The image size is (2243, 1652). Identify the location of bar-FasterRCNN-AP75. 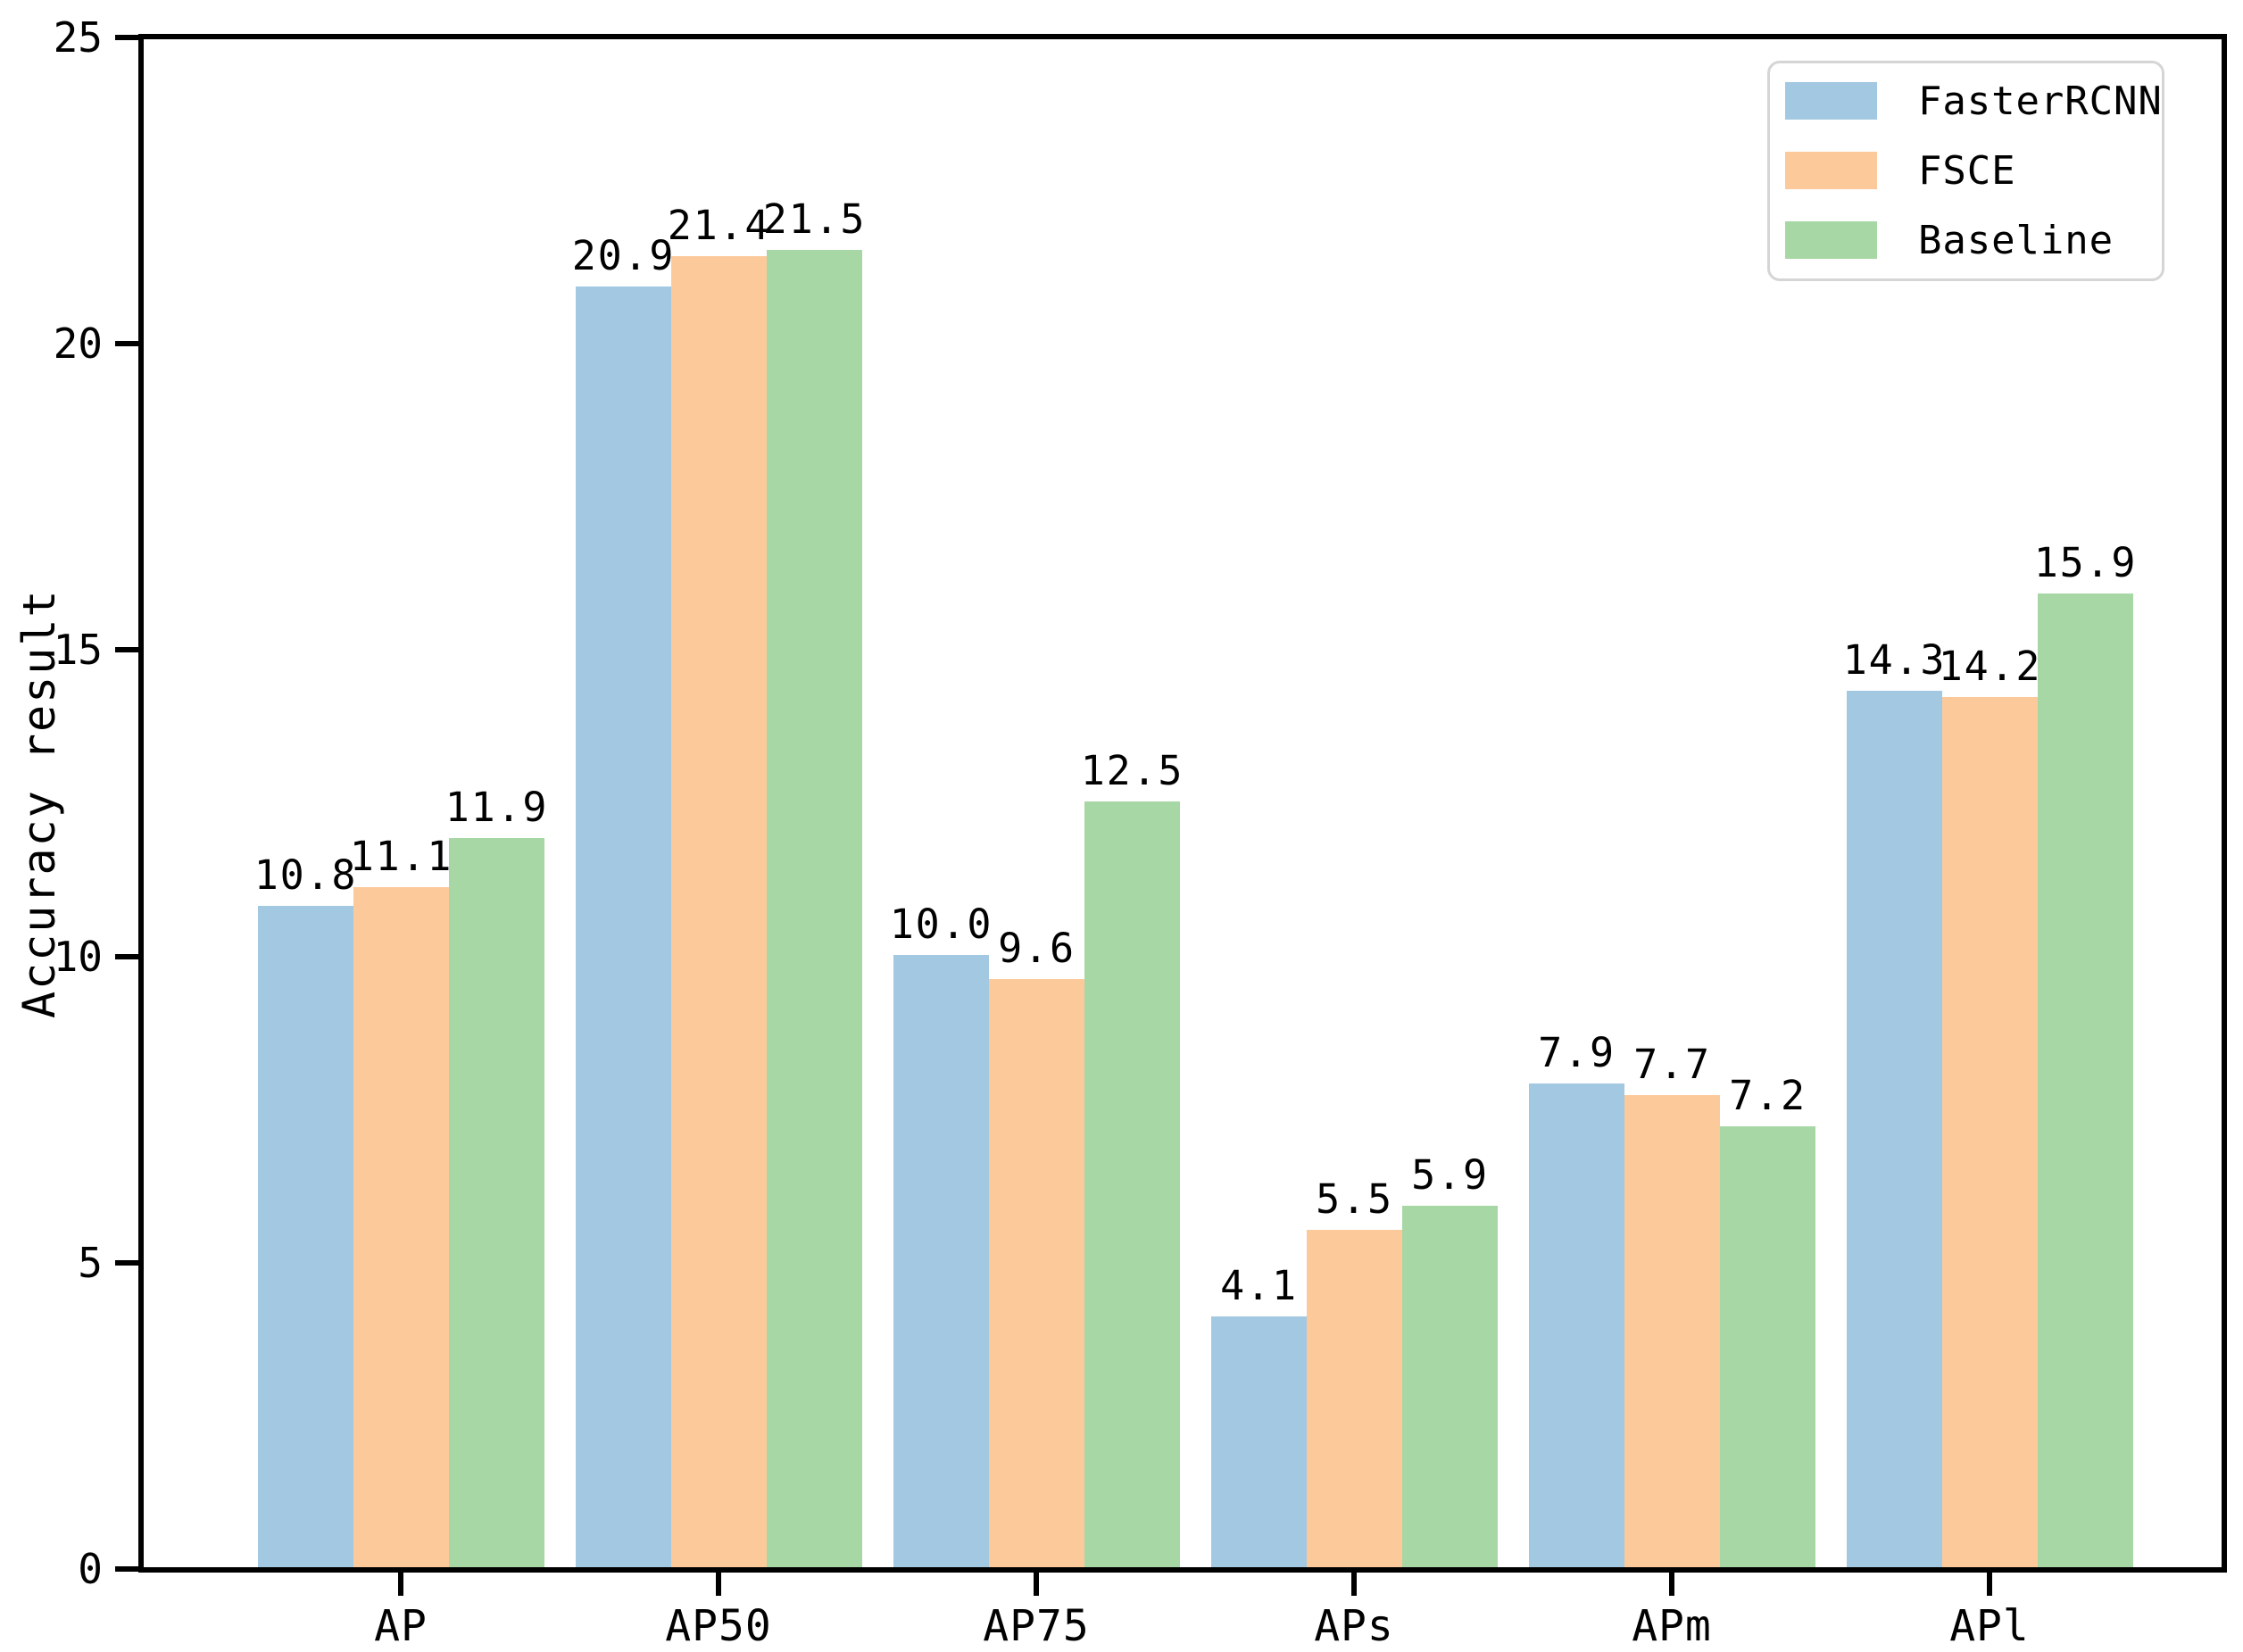
(941, 1261).